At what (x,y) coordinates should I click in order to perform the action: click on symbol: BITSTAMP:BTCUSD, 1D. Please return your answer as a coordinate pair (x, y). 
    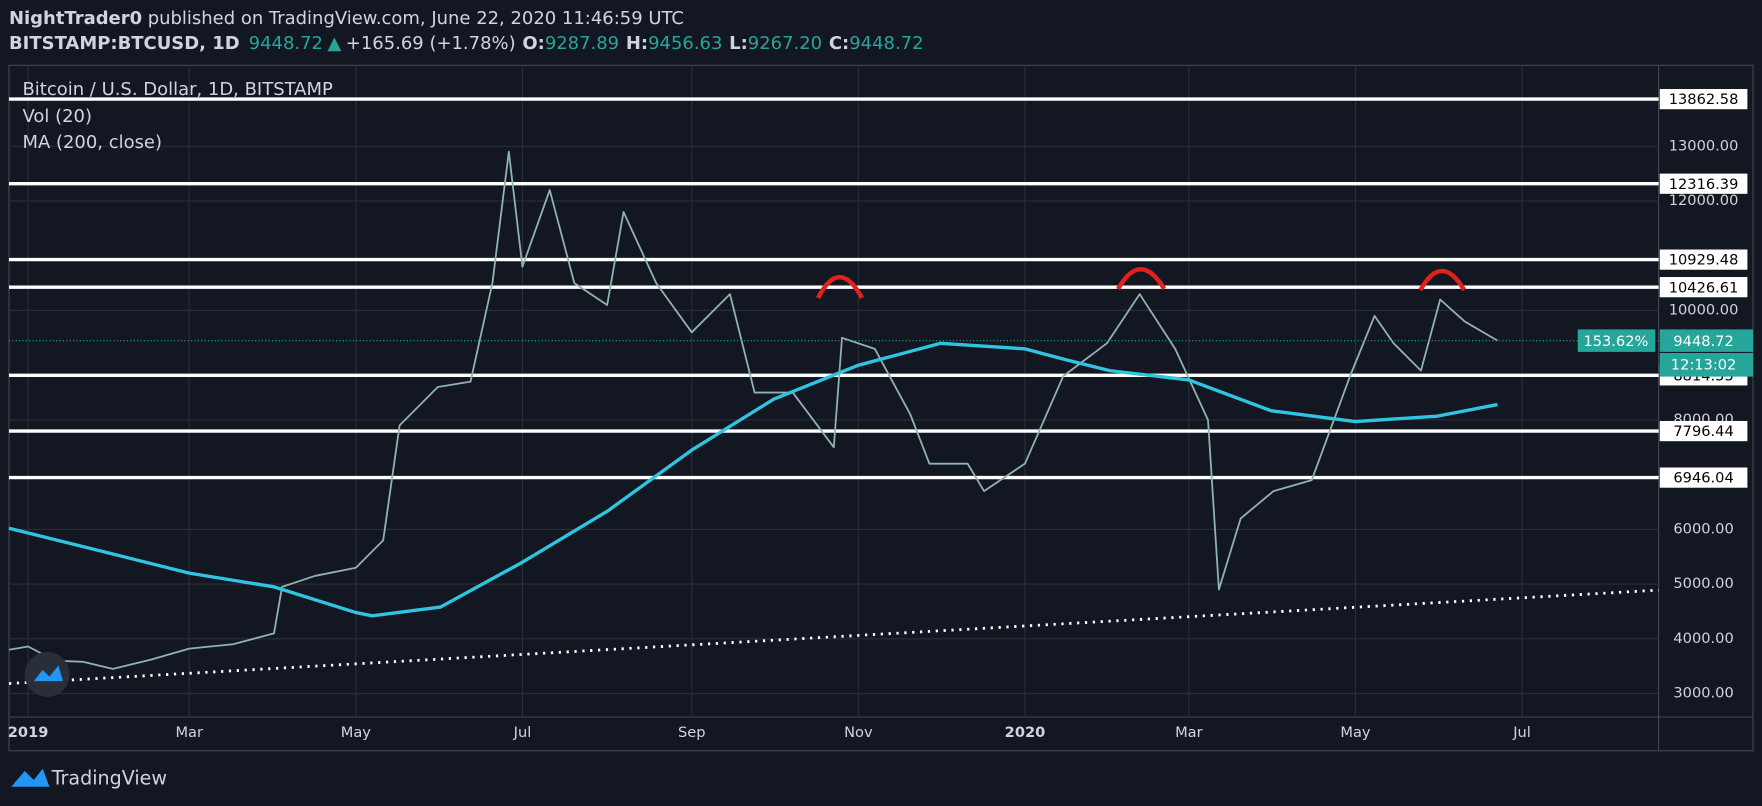
    Looking at the image, I should click on (124, 43).